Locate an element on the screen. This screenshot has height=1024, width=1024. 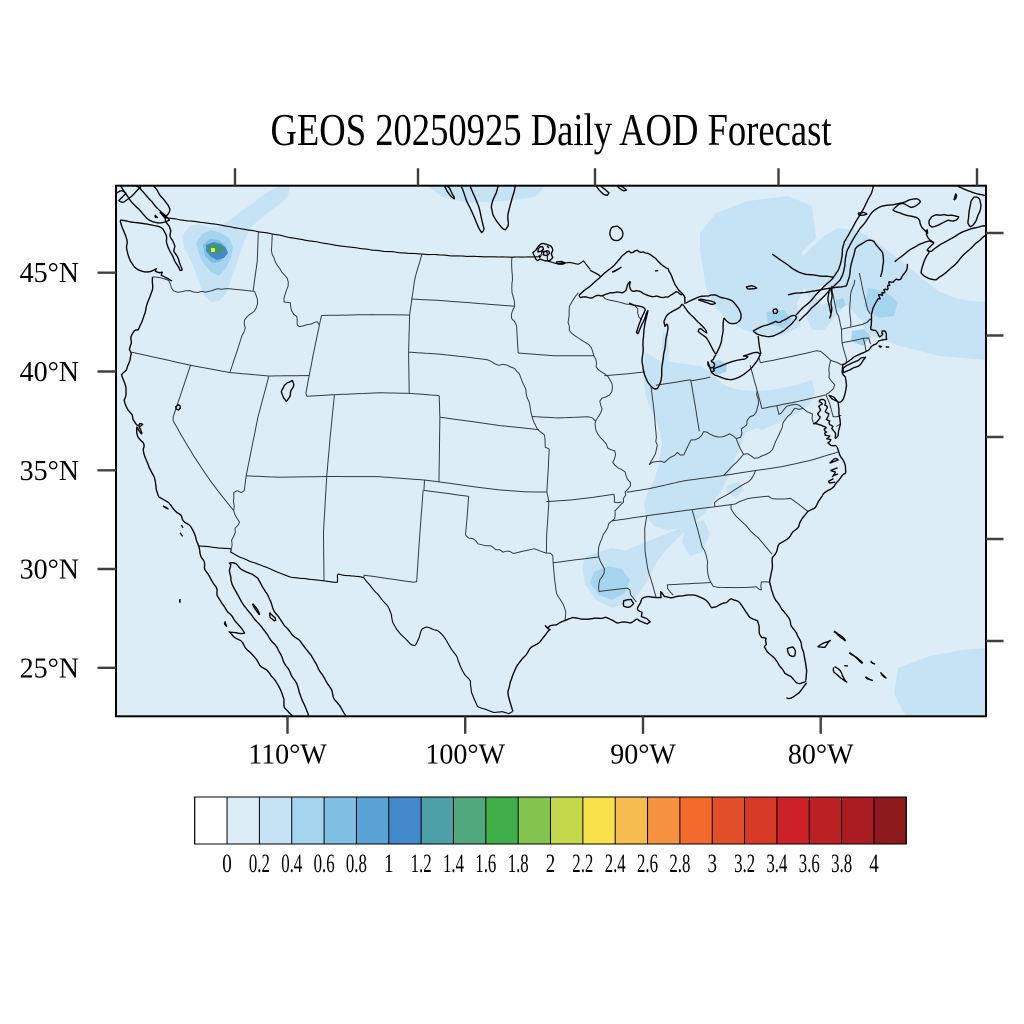
svg-text: 110°W is located at coordinates (287, 755).